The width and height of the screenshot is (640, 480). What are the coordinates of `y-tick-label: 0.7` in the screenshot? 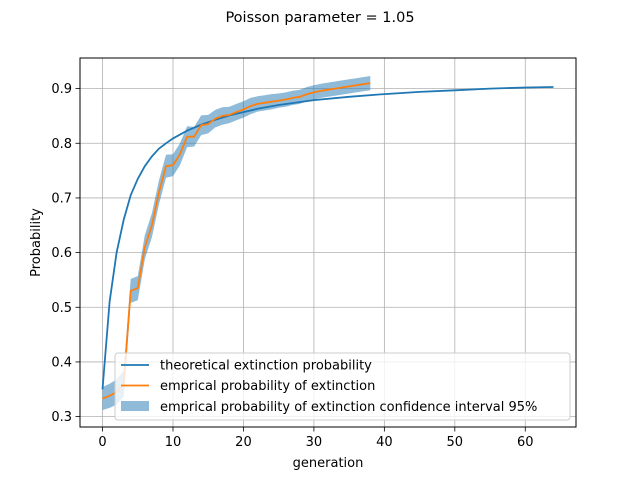 It's located at (61, 198).